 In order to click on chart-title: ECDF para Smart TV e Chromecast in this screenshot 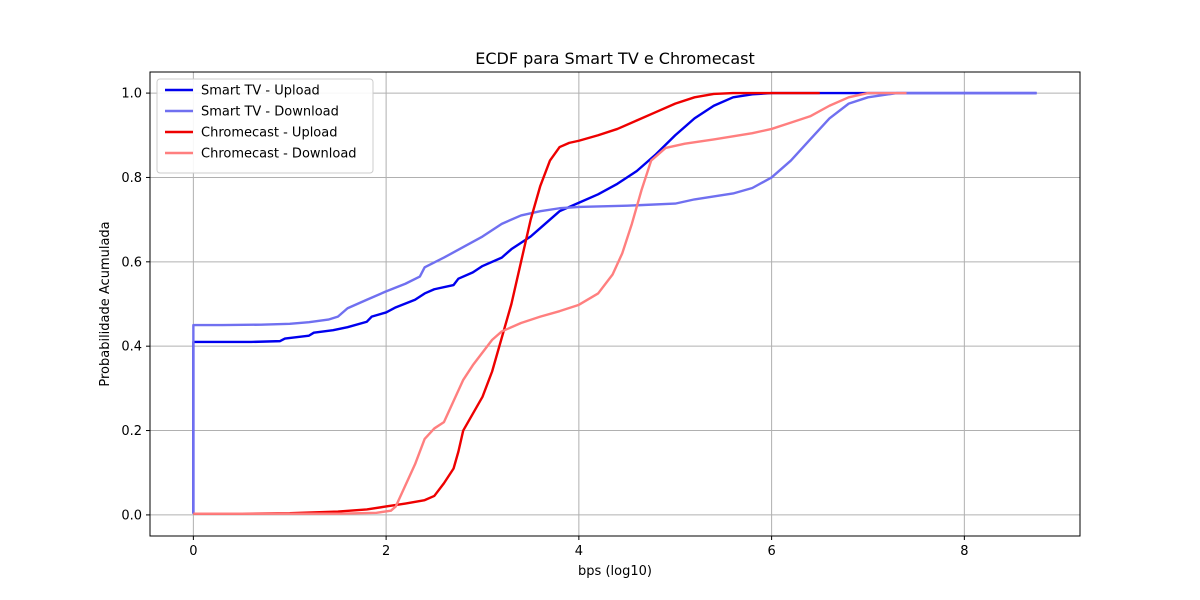, I will do `click(615, 58)`.